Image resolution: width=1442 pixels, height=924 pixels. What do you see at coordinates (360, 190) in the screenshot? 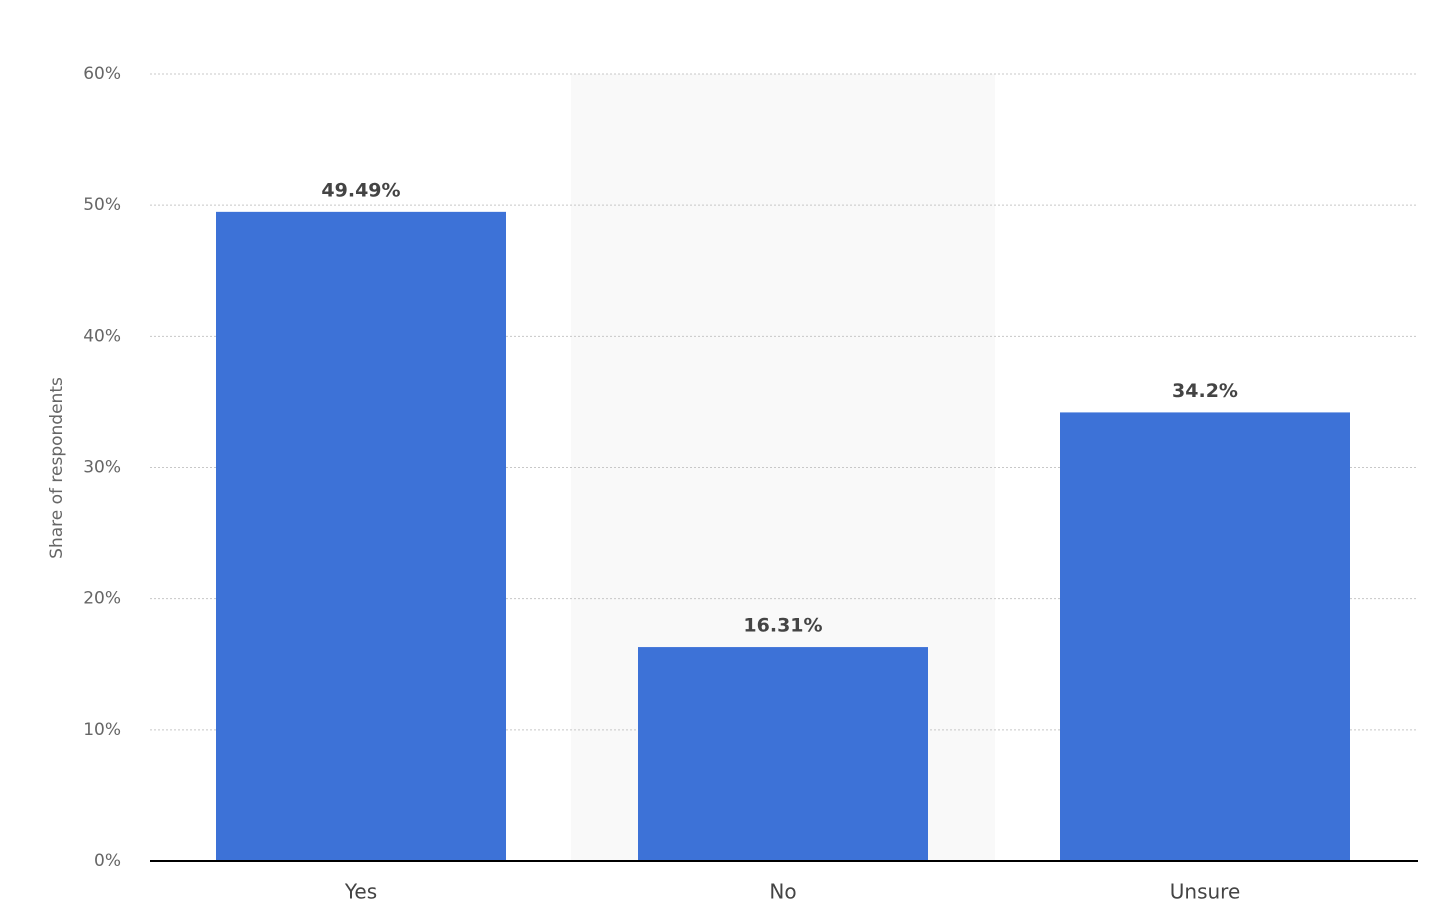
I see `value-label: 49.49%` at bounding box center [360, 190].